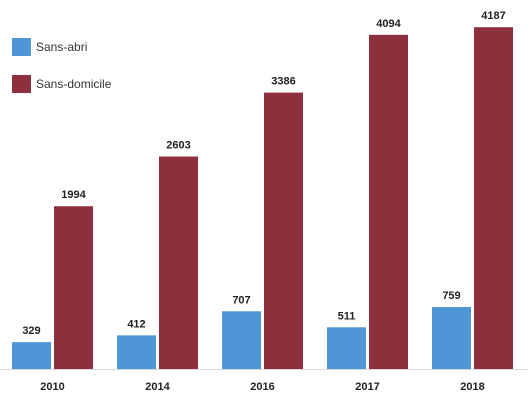 The height and width of the screenshot is (401, 528). Describe the element at coordinates (61, 47) in the screenshot. I see `legend-label-0: Sans-abri` at that location.